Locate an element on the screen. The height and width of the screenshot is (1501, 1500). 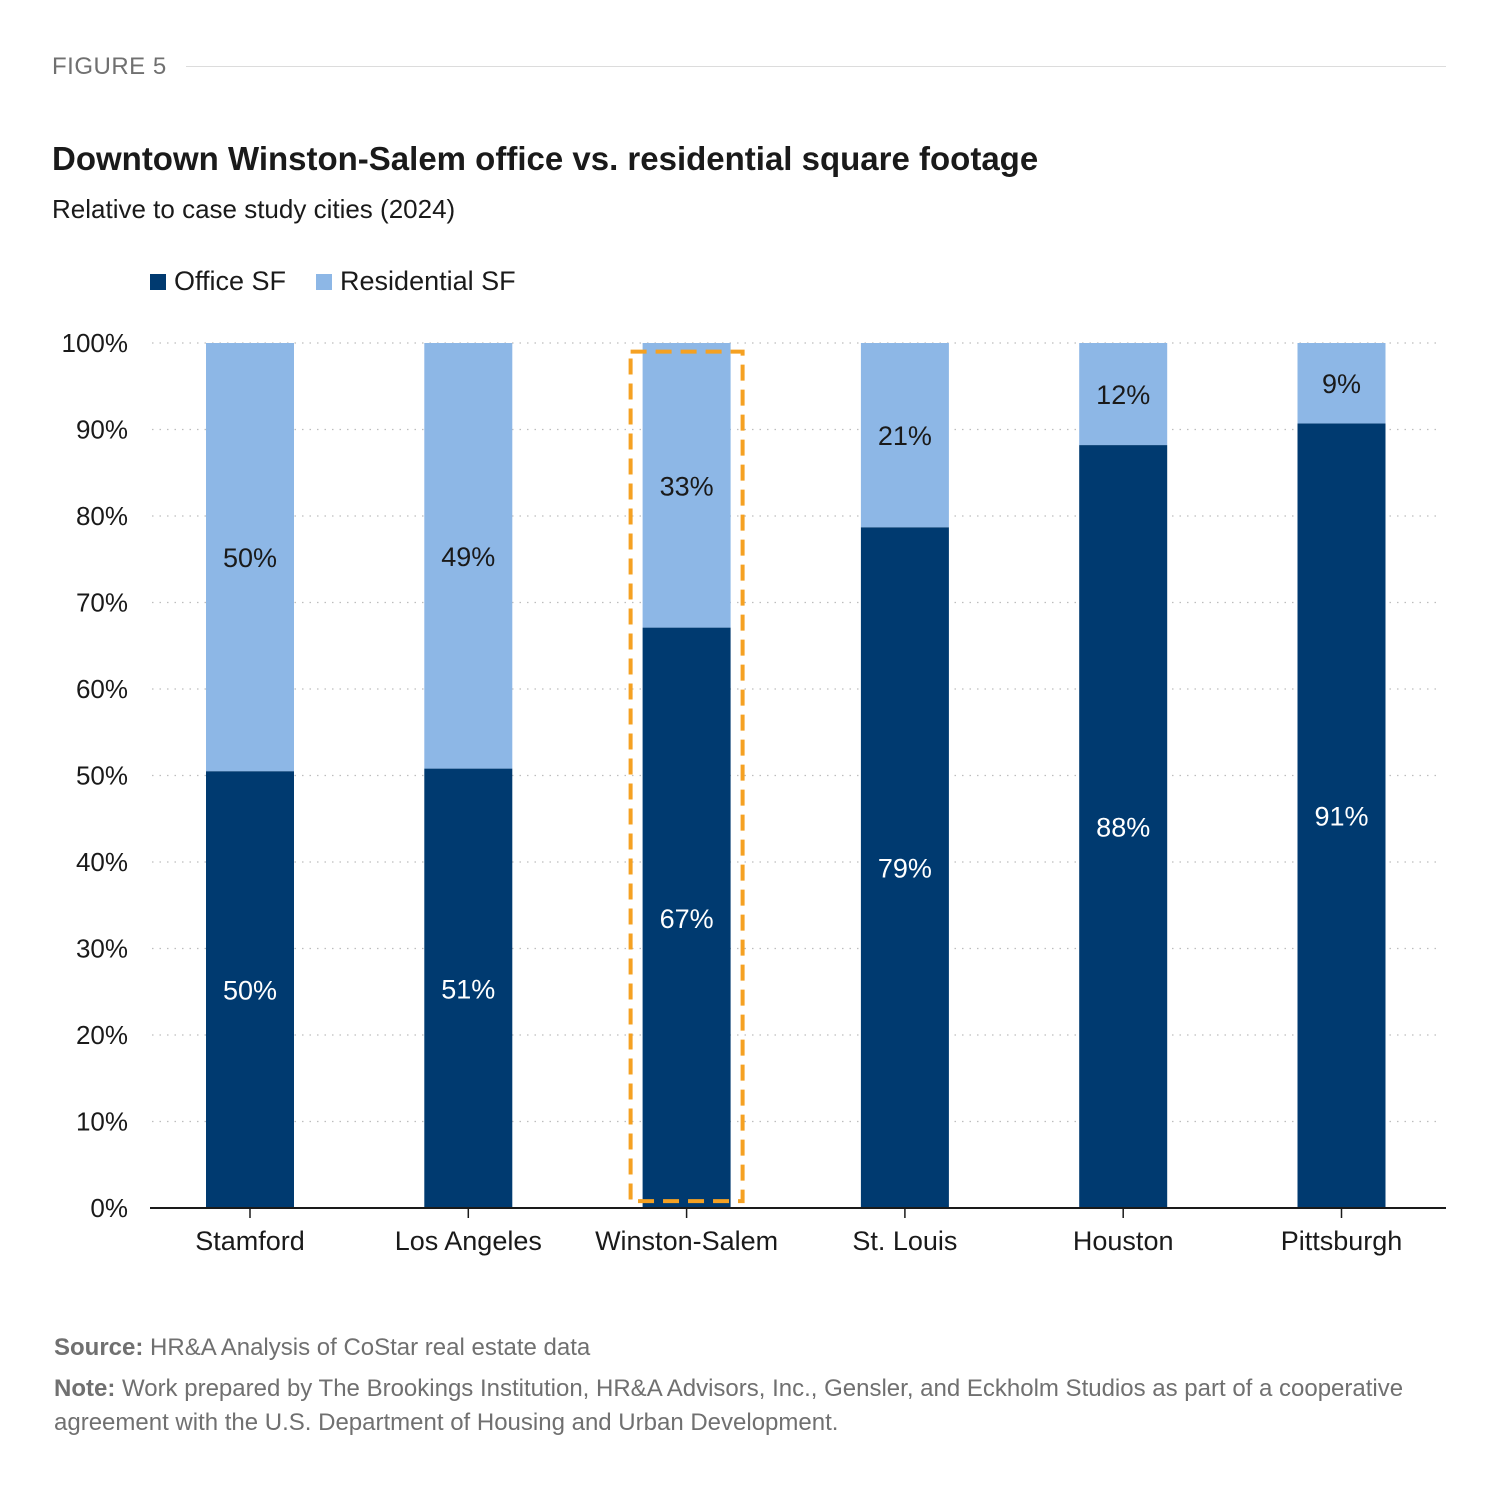
legend: Office SF Residential SF is located at coordinates (348, 281).